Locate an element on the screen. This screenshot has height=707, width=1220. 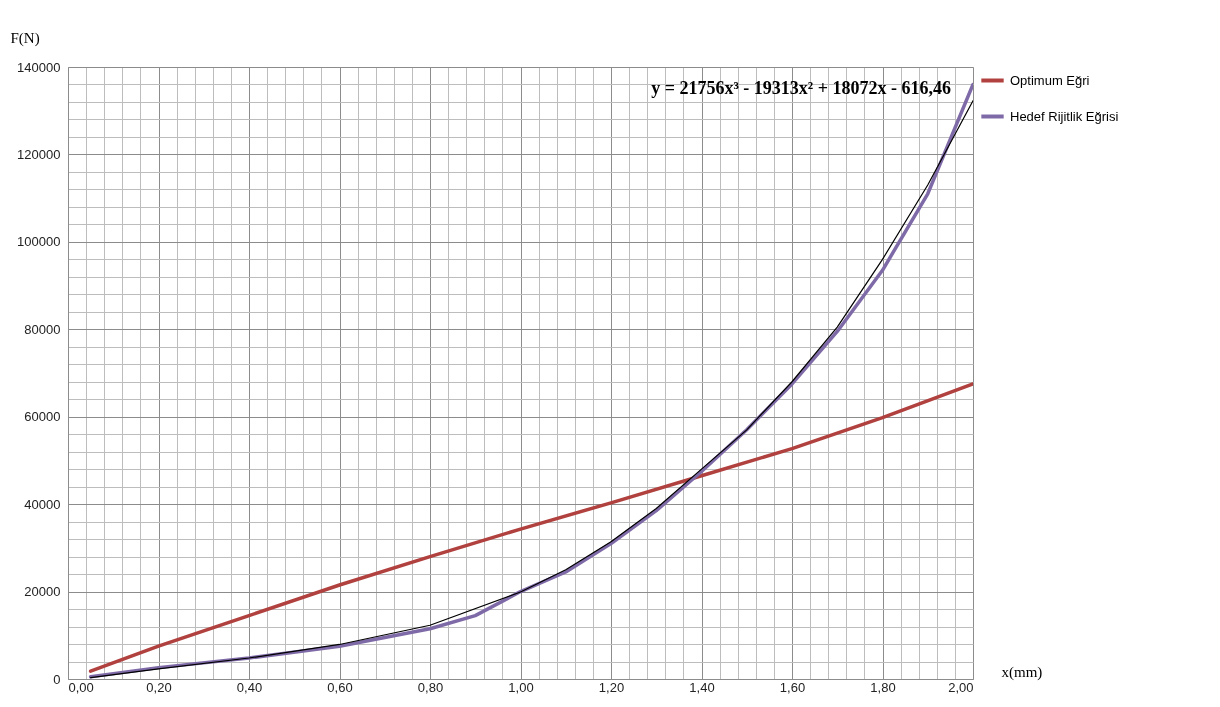
y-tick-label: 140000 is located at coordinates (39, 67).